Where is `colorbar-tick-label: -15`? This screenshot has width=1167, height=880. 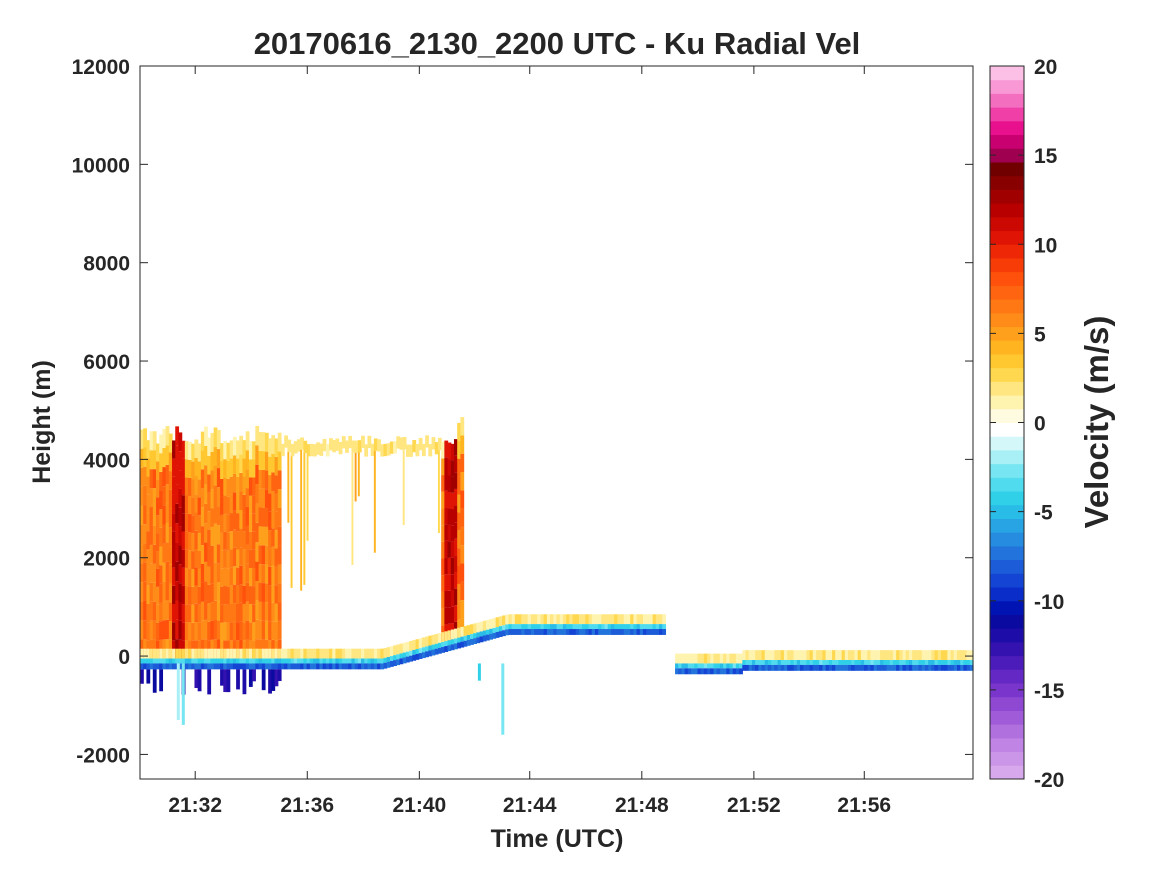 colorbar-tick-label: -15 is located at coordinates (1049, 691).